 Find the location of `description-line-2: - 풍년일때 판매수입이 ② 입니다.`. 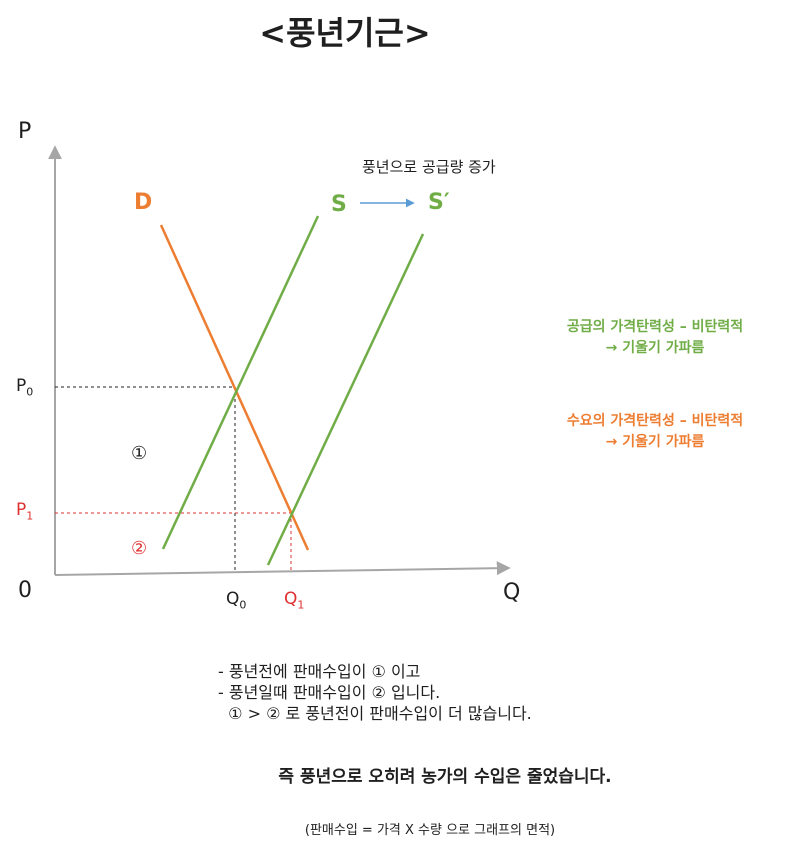

description-line-2: - 풍년일때 판매수입이 ② 입니다. is located at coordinates (329, 692).